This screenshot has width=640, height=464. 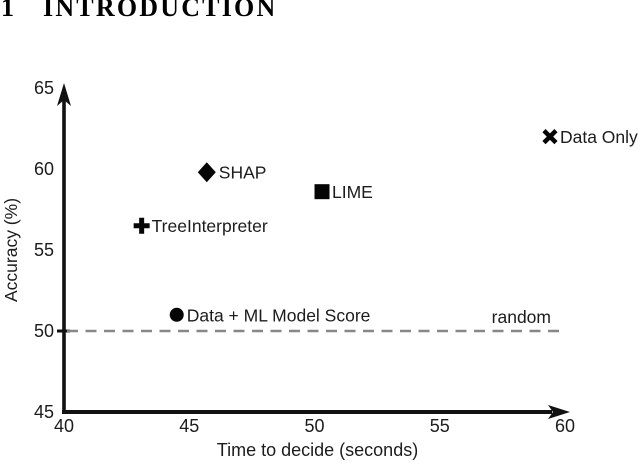 I want to click on y-axis-arrowhead, so click(x=64, y=94).